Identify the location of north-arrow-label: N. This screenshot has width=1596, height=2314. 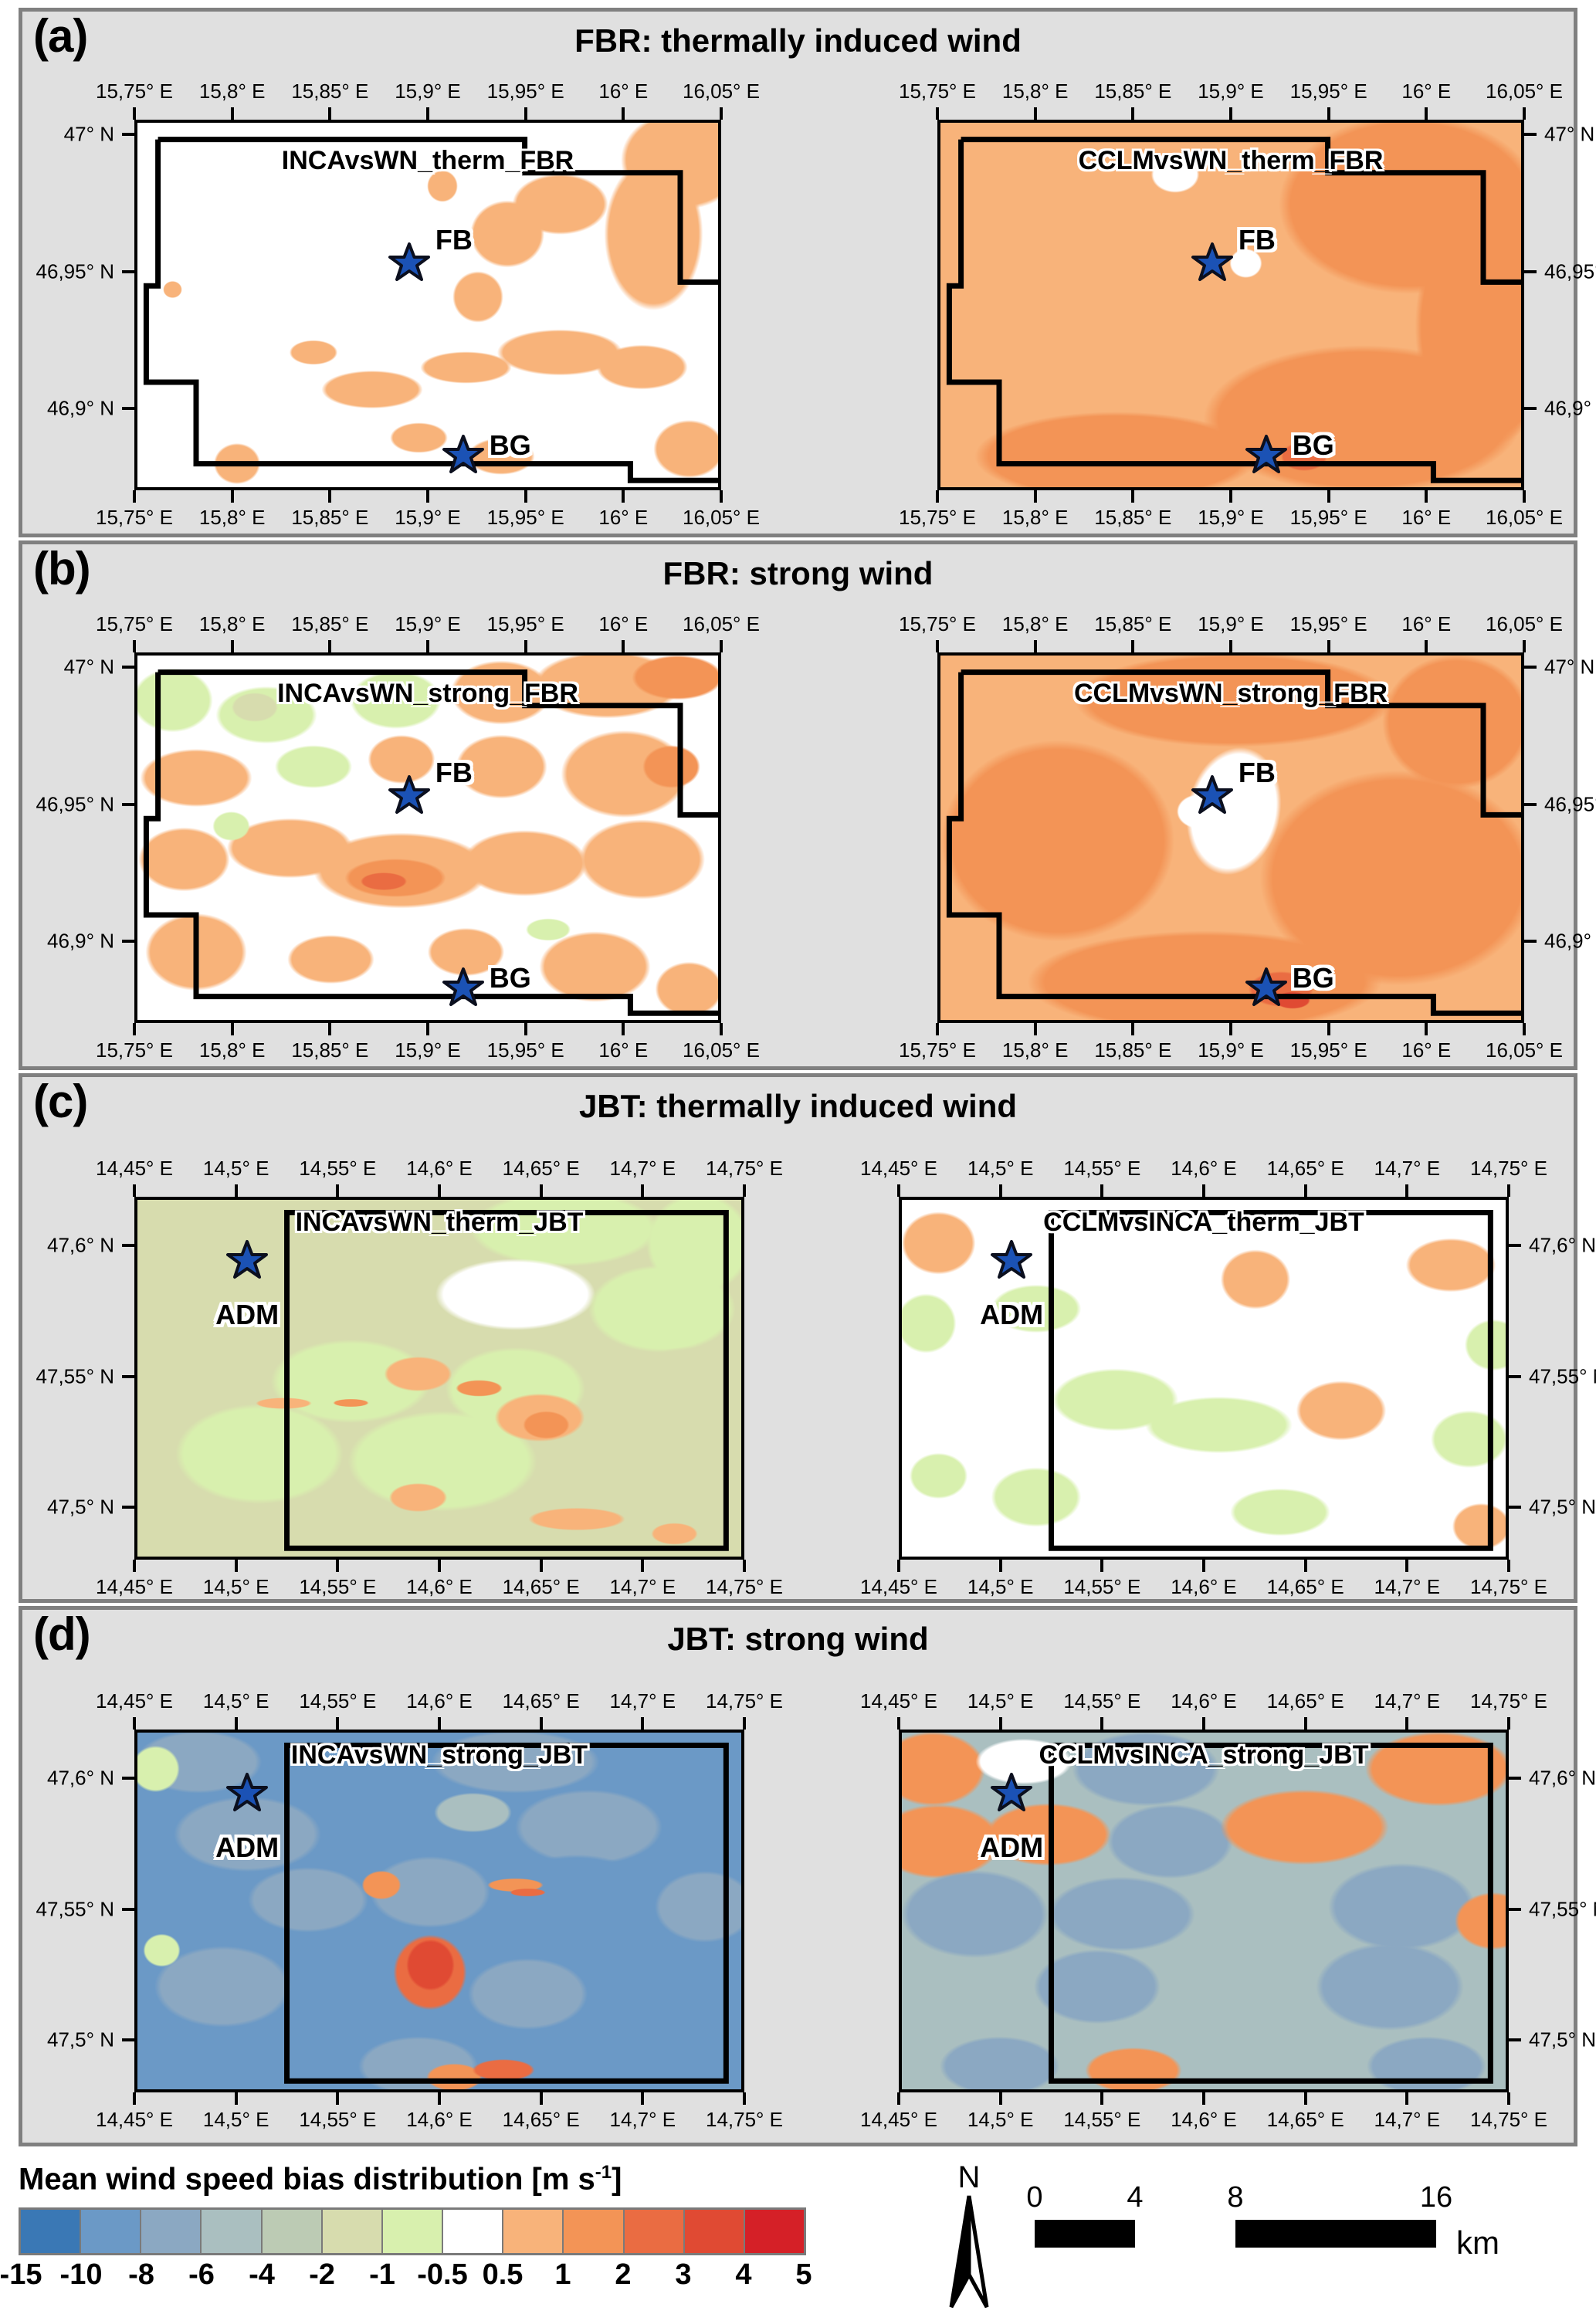
(969, 2177).